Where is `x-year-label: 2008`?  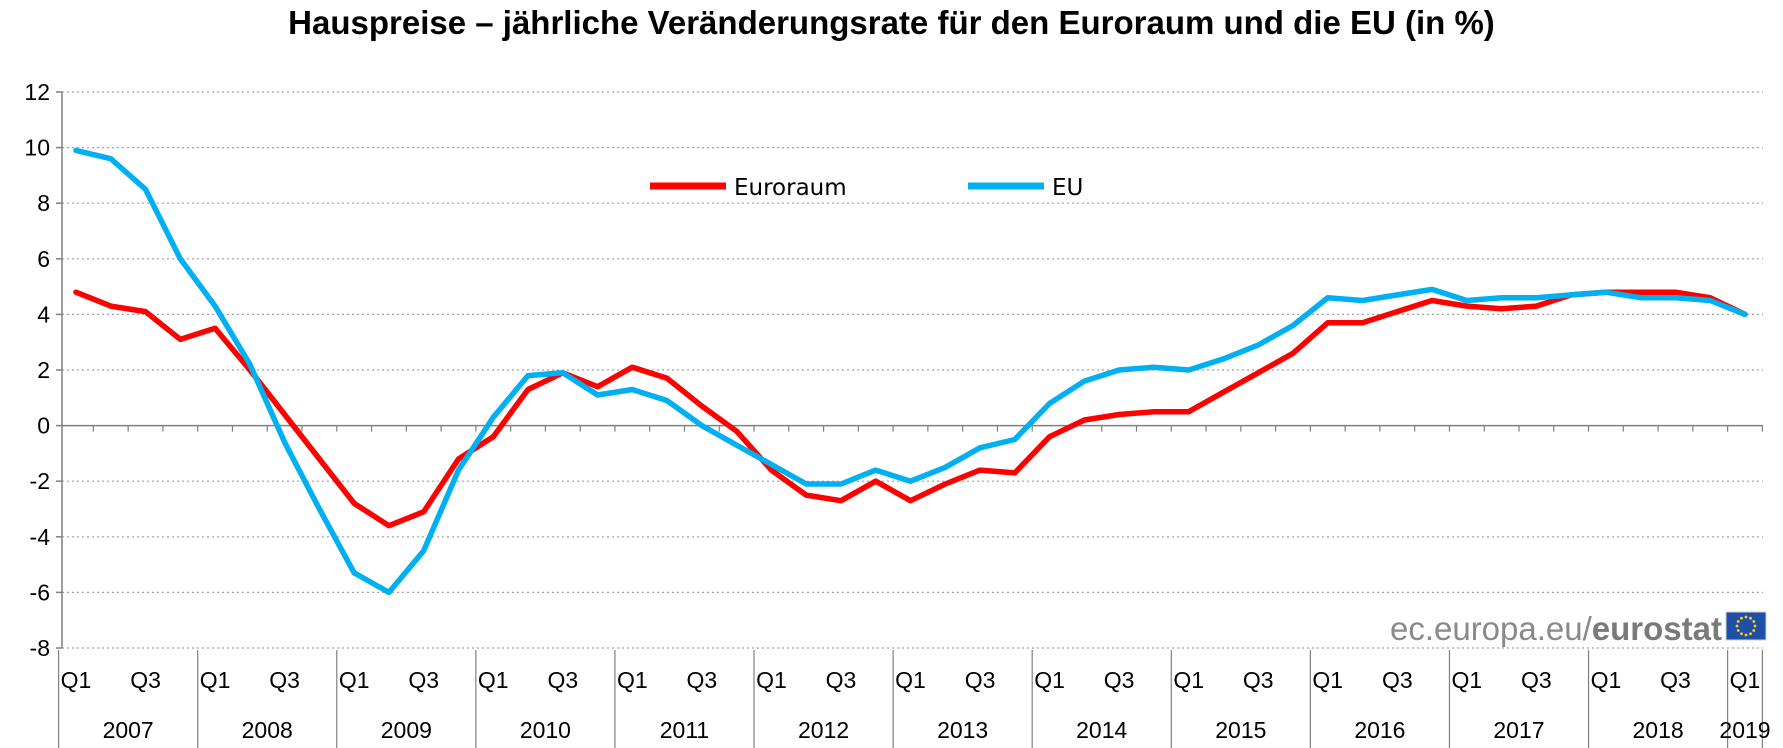
x-year-label: 2008 is located at coordinates (267, 730).